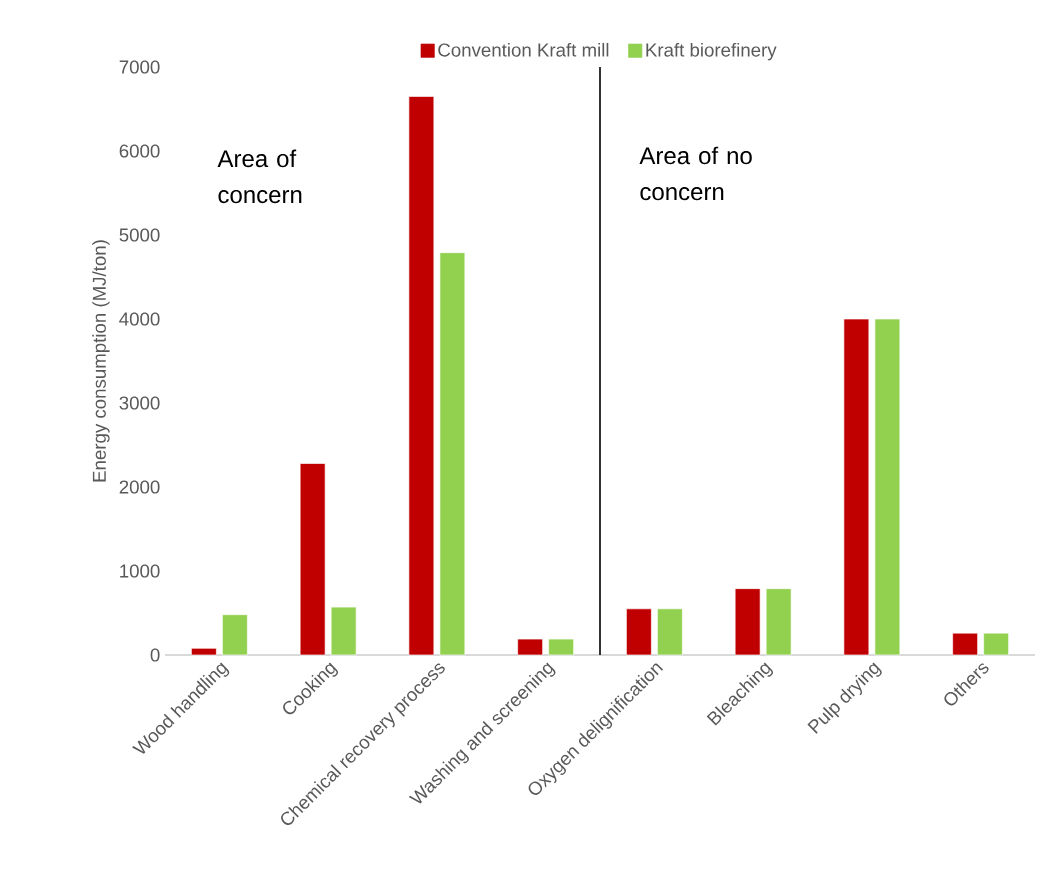 The image size is (1038, 886). What do you see at coordinates (139, 487) in the screenshot?
I see `y-tick-label: 2000` at bounding box center [139, 487].